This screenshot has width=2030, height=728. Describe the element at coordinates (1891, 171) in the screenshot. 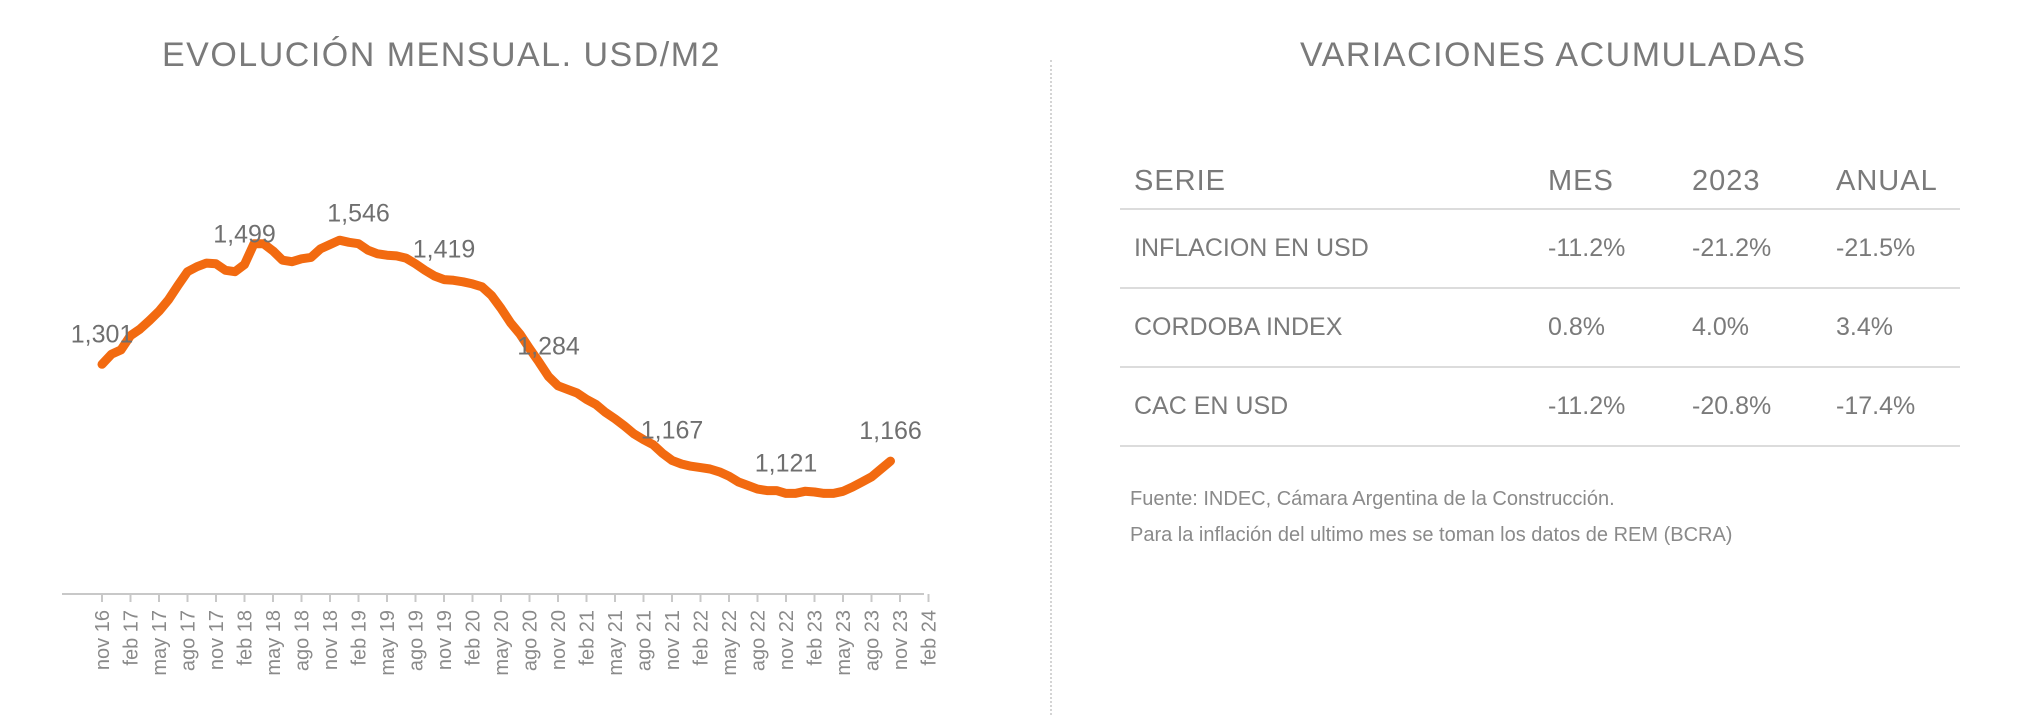

I see `header-anual: ANUAL` at that location.